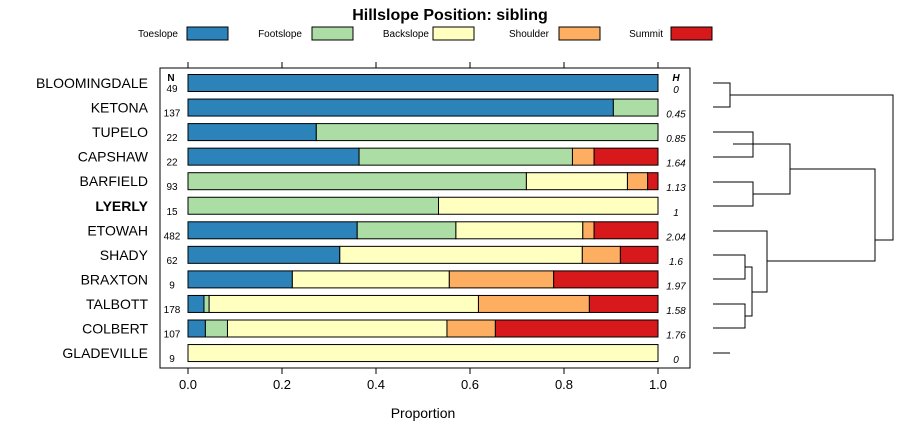  What do you see at coordinates (114, 181) in the screenshot?
I see `category-label: BARFIELD` at bounding box center [114, 181].